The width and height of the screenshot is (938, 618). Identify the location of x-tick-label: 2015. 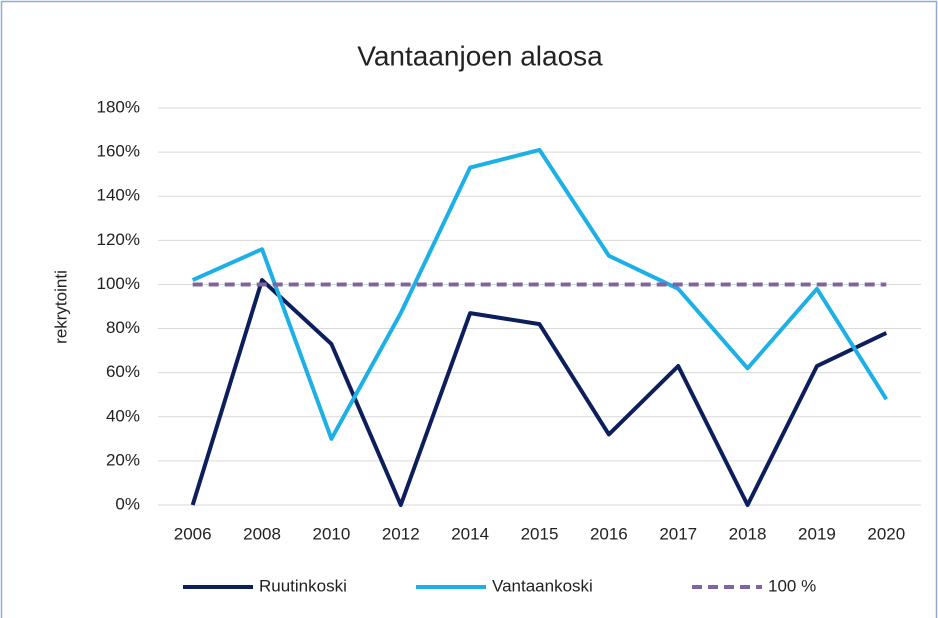
(540, 533).